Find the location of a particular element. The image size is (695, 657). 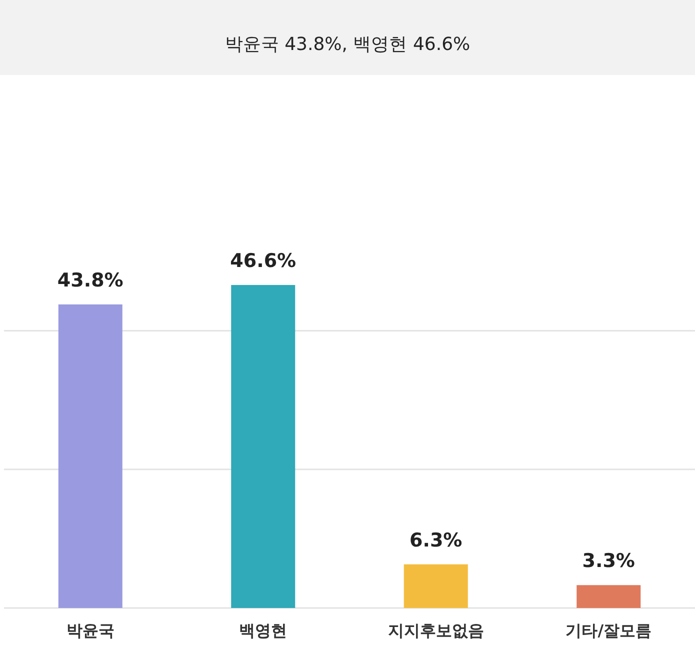

data-label: 43.8% is located at coordinates (90, 280).